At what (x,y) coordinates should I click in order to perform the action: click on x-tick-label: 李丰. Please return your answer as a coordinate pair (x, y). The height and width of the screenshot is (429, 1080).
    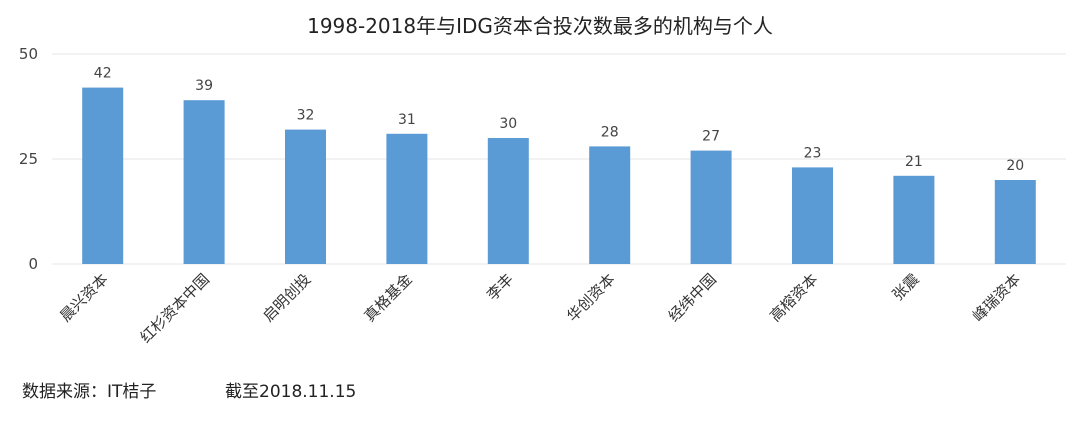
    Looking at the image, I should click on (500, 287).